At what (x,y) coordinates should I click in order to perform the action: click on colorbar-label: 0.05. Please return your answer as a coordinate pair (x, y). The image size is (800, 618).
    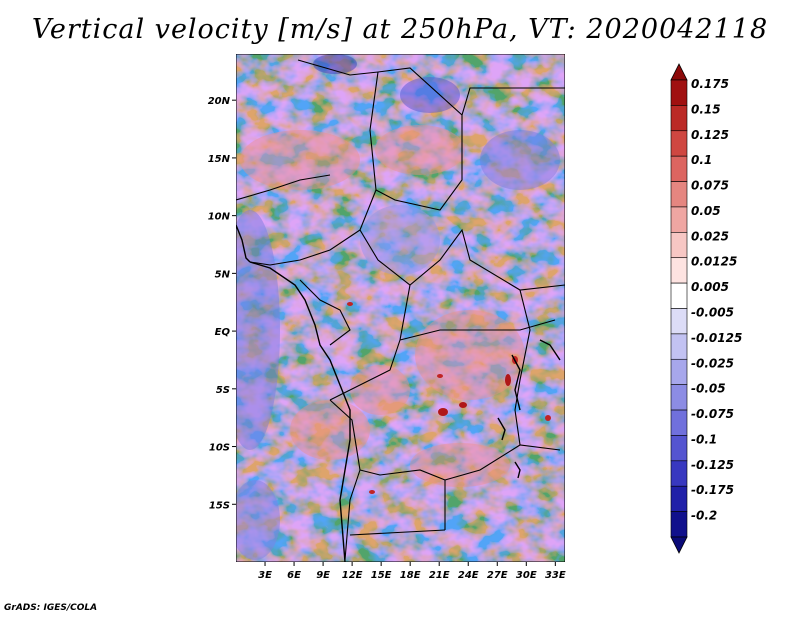
    Looking at the image, I should click on (706, 211).